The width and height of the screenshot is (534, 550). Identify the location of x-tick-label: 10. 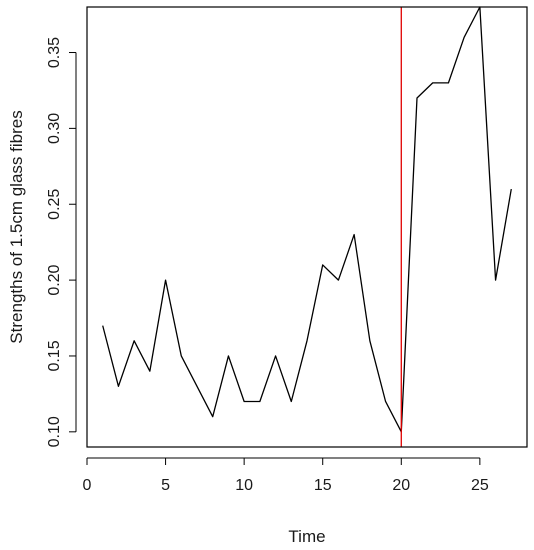
(244, 485).